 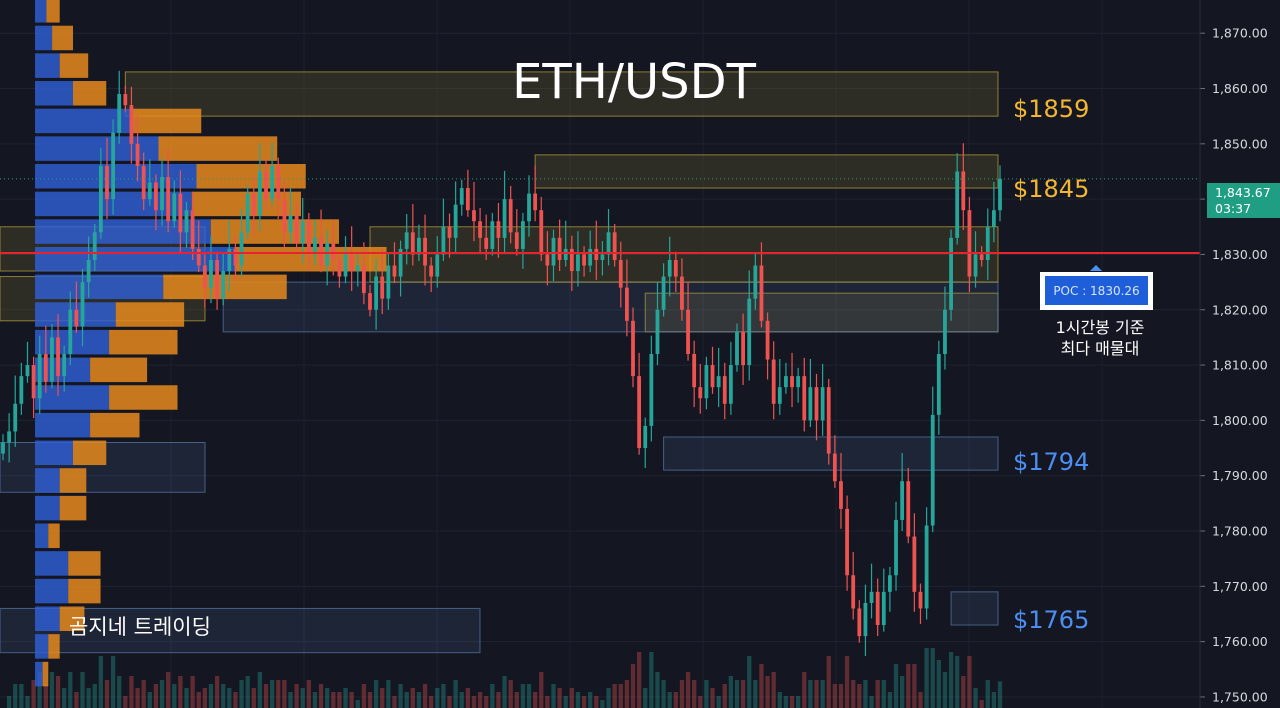 What do you see at coordinates (1240, 365) in the screenshot?
I see `tick-label-6: 1,810.00` at bounding box center [1240, 365].